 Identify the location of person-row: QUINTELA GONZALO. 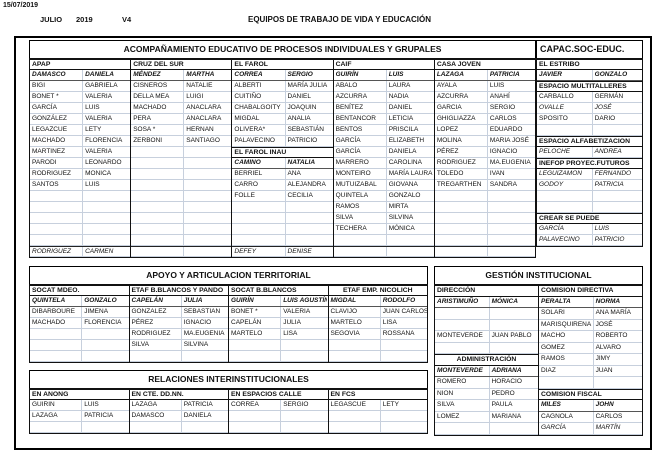
(79, 301).